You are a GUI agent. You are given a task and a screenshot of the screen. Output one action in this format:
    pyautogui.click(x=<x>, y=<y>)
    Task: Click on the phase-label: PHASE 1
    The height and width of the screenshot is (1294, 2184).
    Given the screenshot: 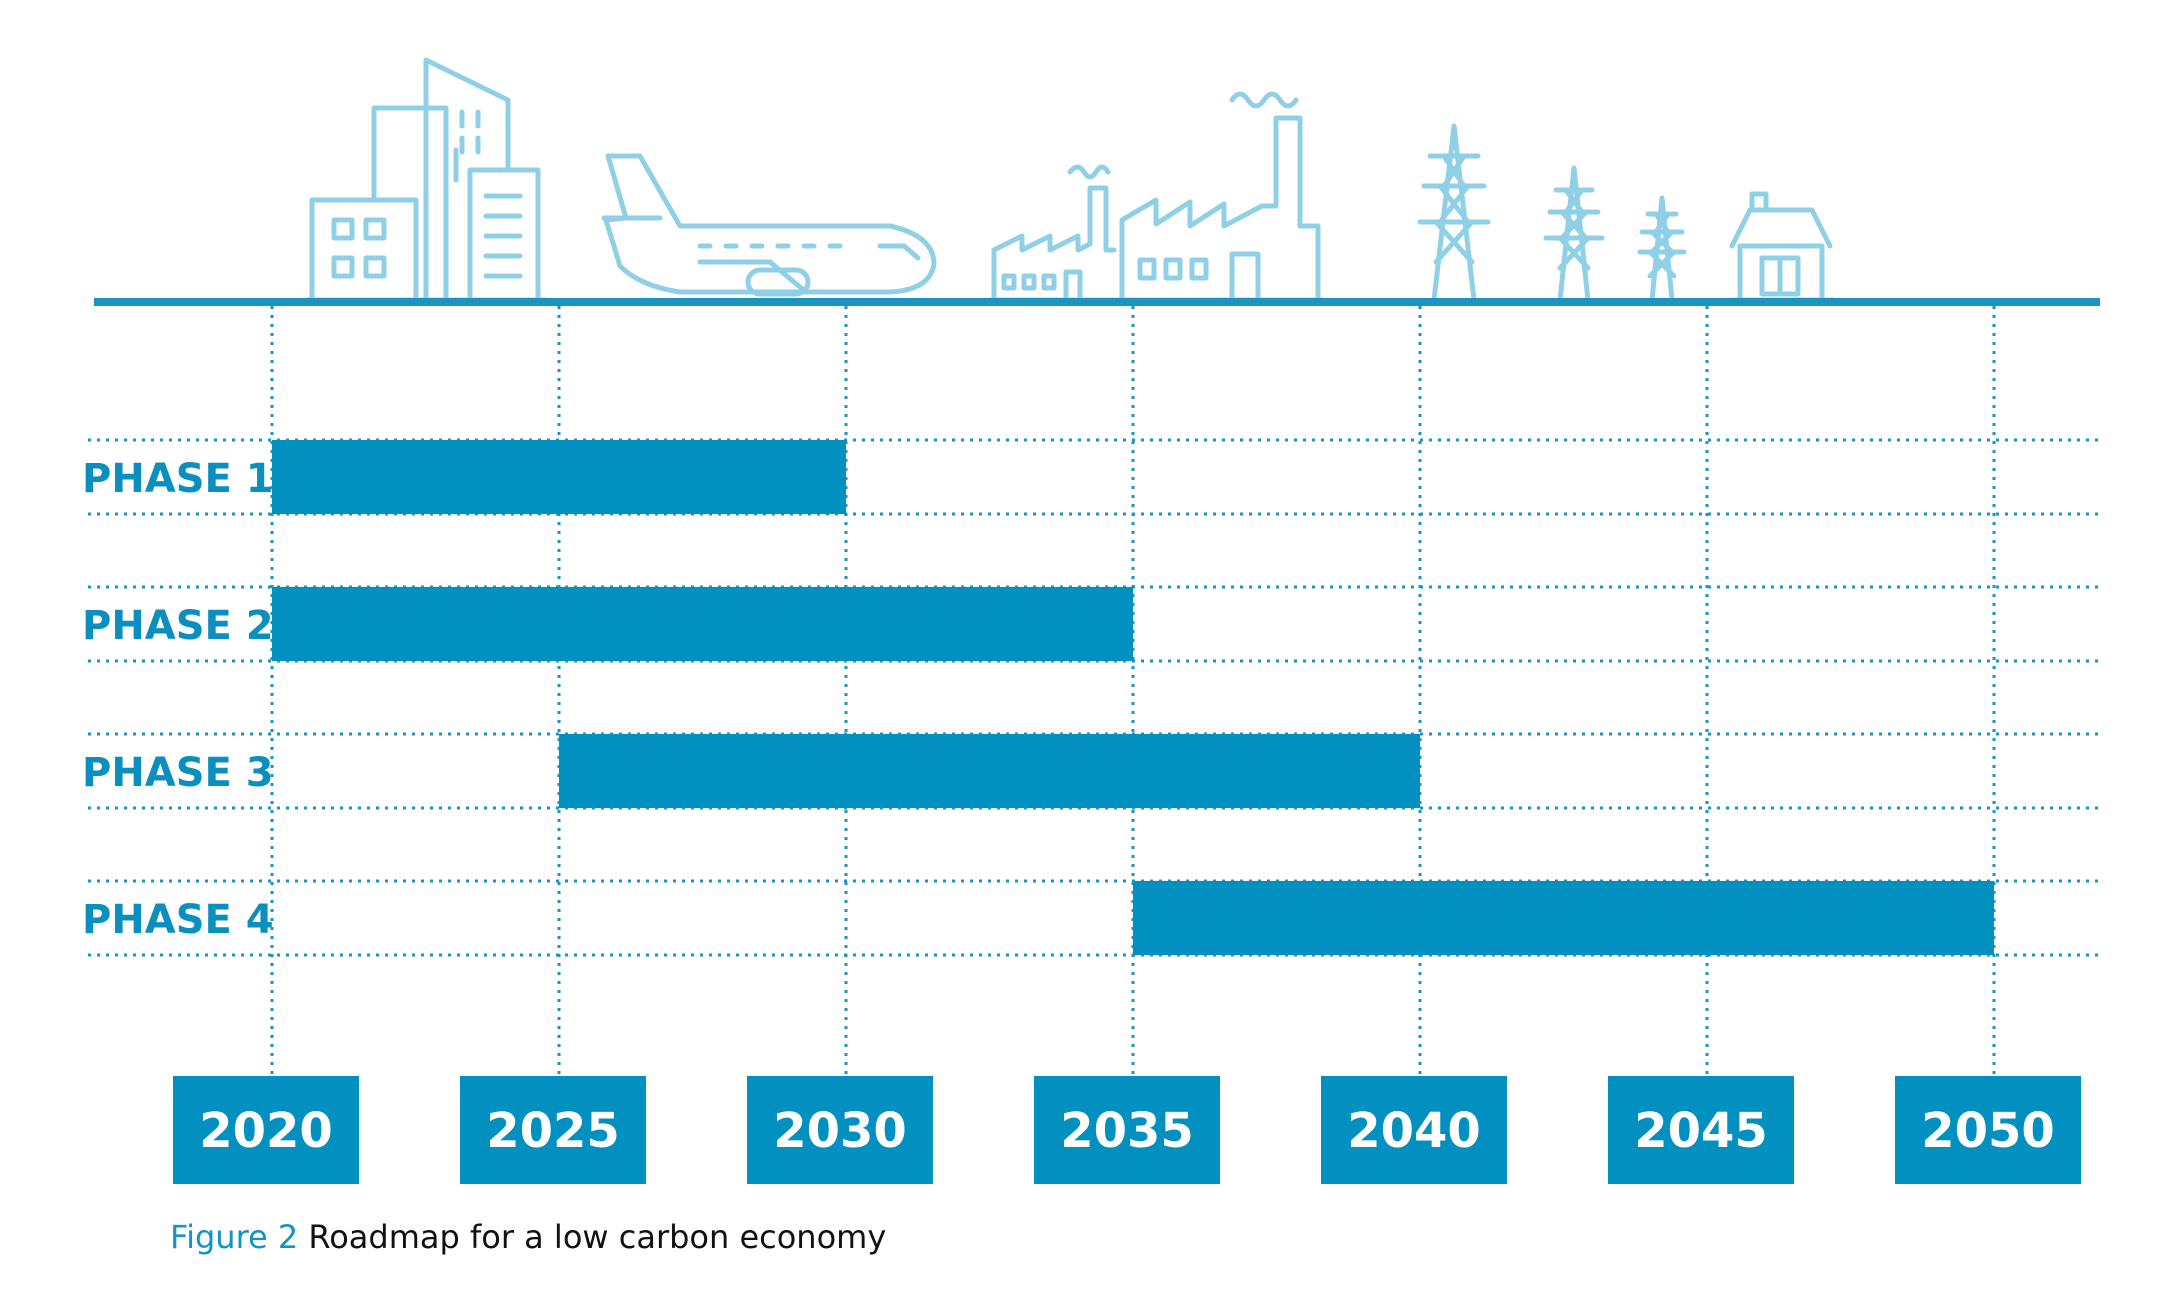 What is the action you would take?
    pyautogui.click(x=178, y=479)
    